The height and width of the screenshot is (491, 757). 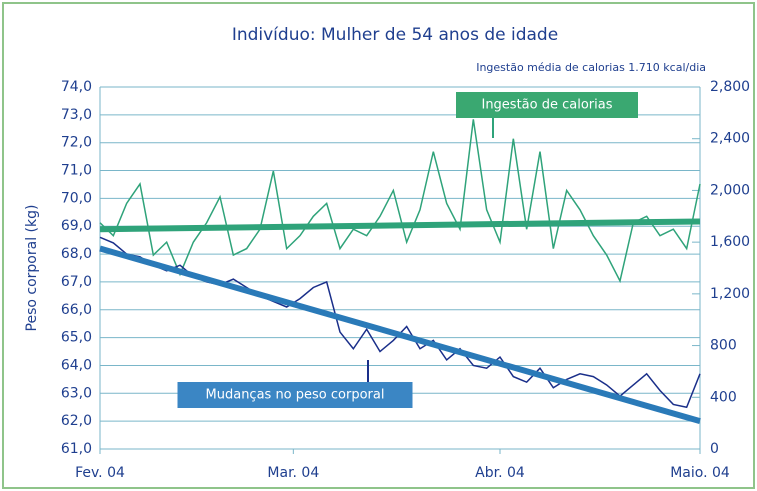 What do you see at coordinates (400, 225) in the screenshot?
I see `trend-line` at bounding box center [400, 225].